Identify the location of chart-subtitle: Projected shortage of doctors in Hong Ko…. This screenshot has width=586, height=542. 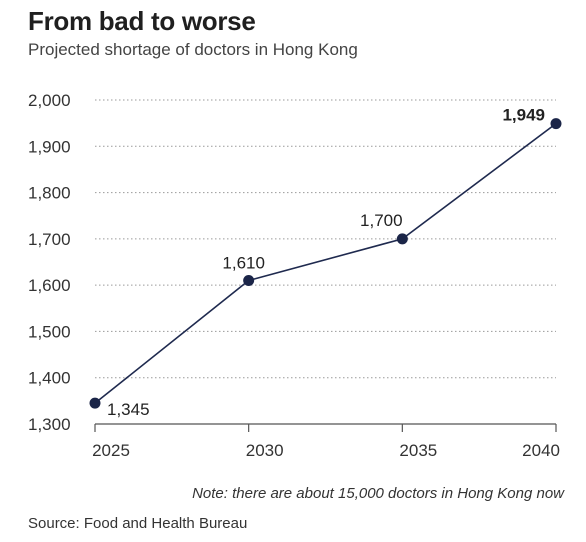
(193, 49).